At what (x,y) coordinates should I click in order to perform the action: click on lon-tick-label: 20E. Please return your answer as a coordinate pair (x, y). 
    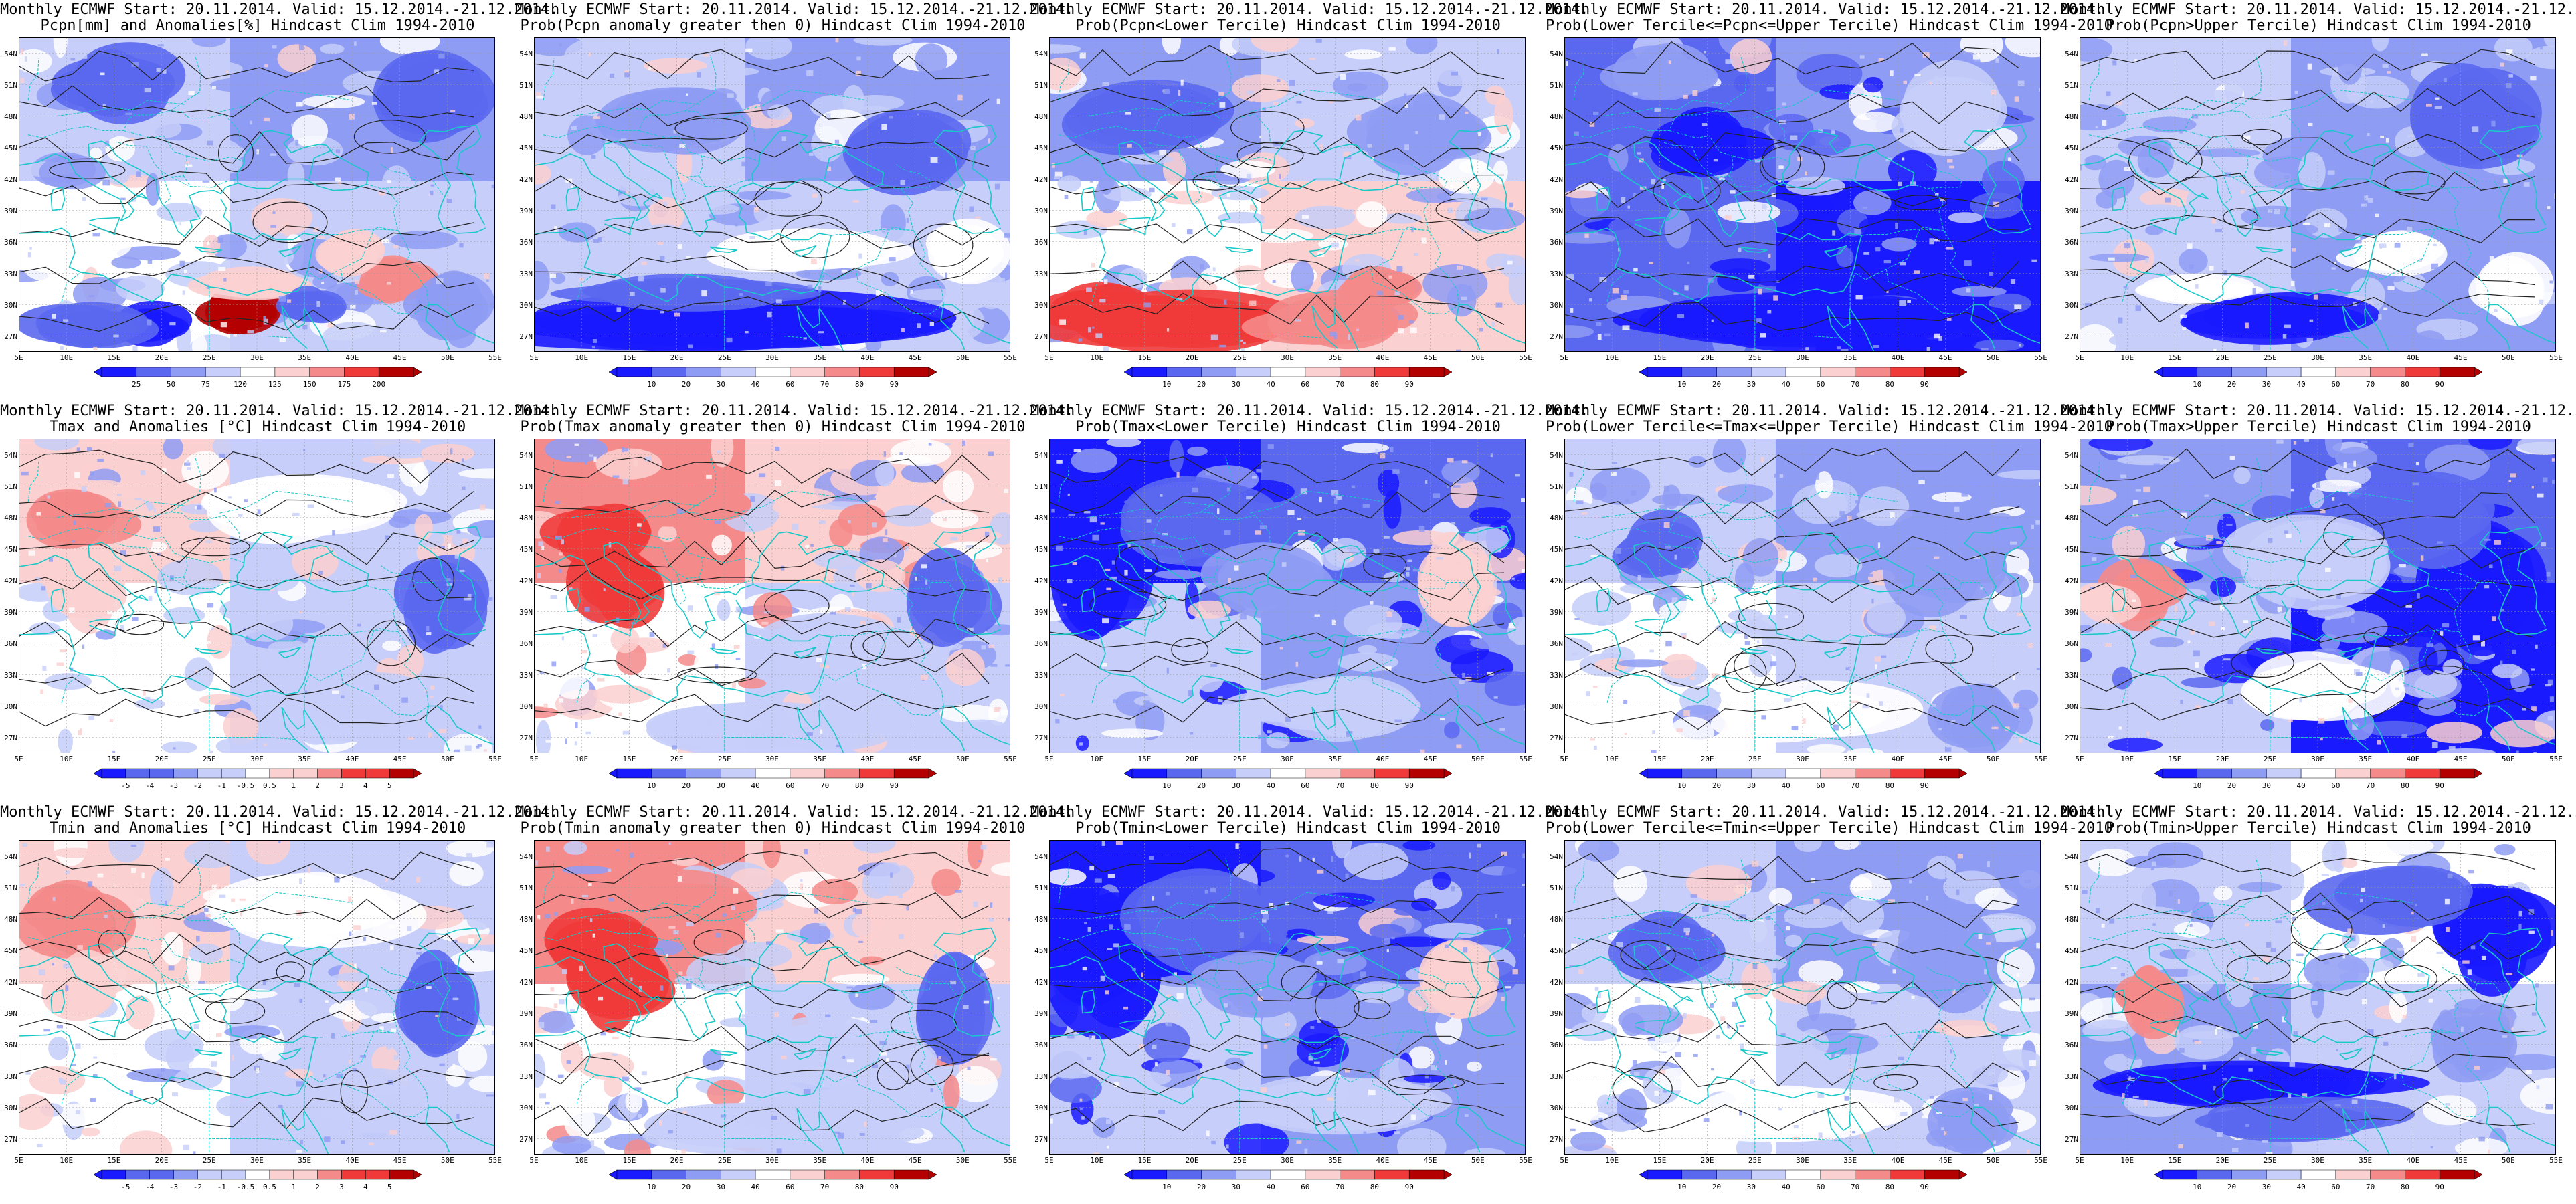
    Looking at the image, I should click on (162, 357).